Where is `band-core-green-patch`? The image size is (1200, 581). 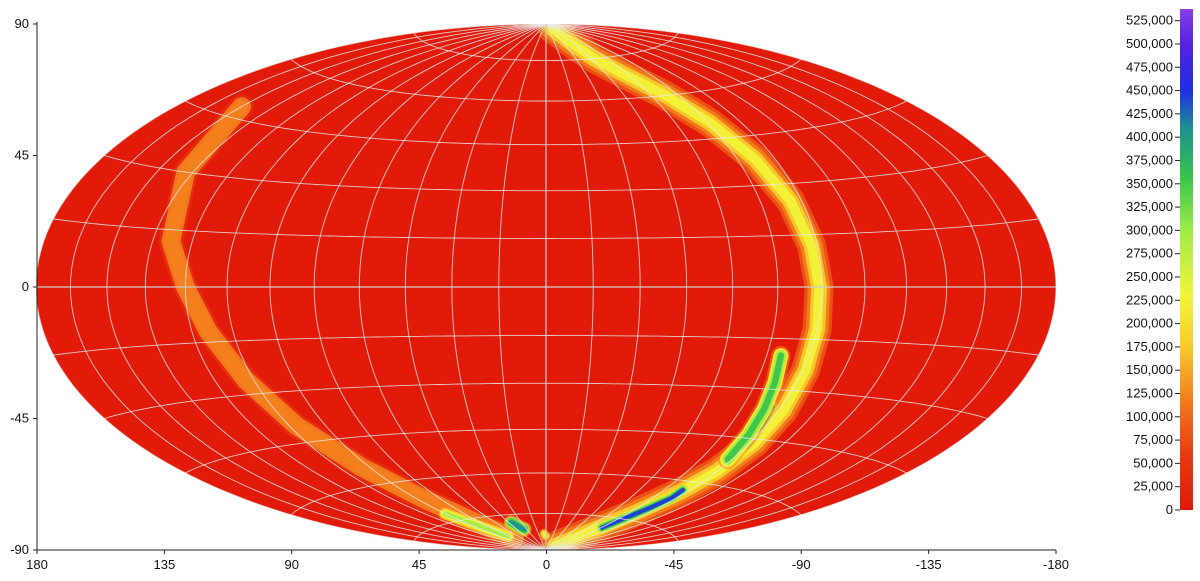 band-core-green-patch is located at coordinates (754, 407).